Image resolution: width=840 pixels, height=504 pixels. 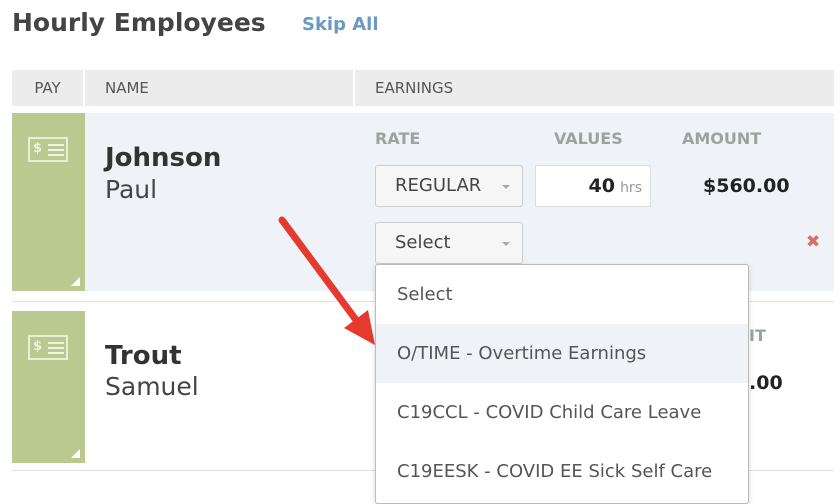 What do you see at coordinates (746, 186) in the screenshot?
I see `amount-value: $560.00` at bounding box center [746, 186].